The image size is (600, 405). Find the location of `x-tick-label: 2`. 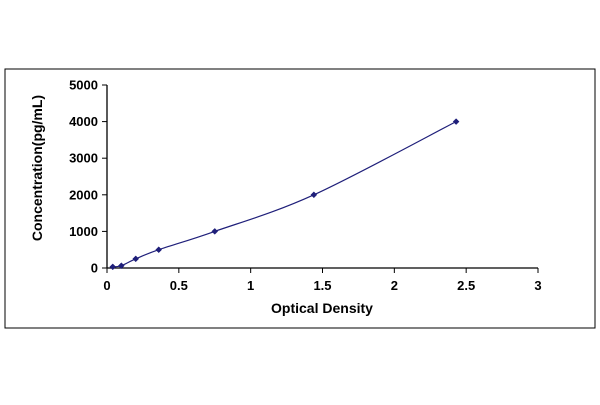

x-tick-label: 2 is located at coordinates (394, 285).